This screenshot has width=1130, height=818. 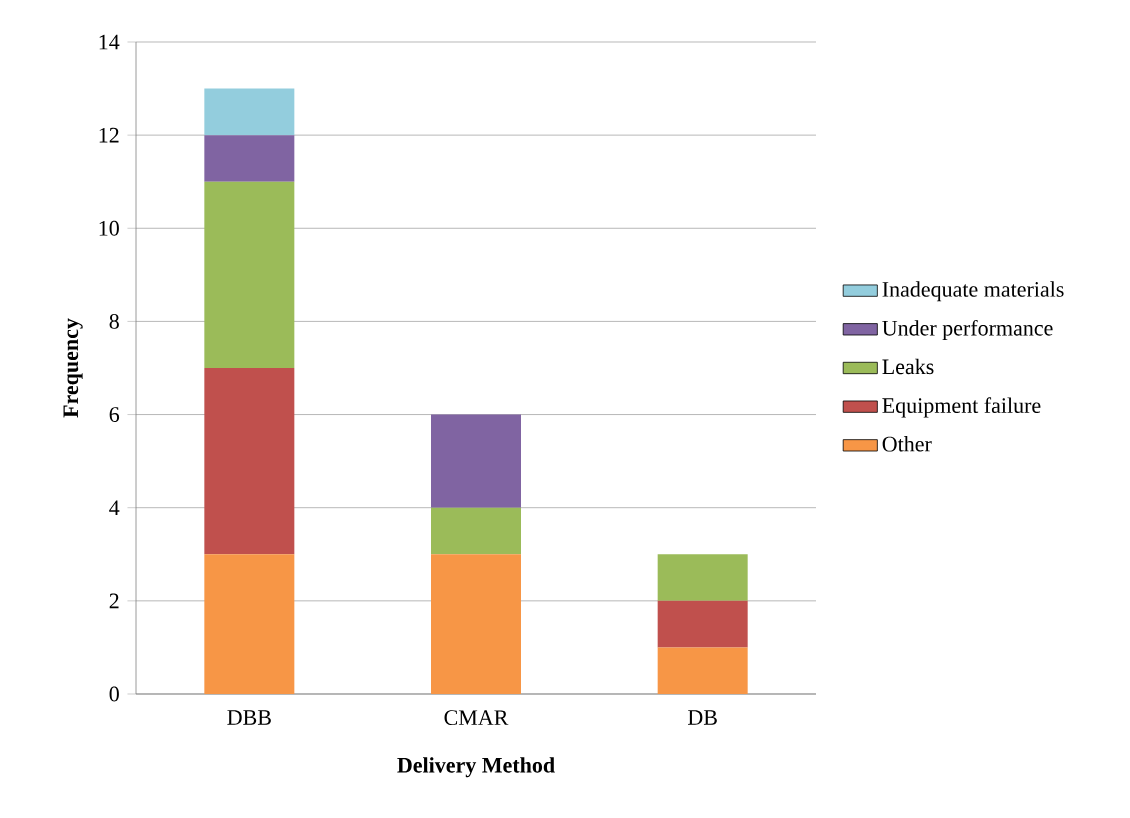 What do you see at coordinates (114, 601) in the screenshot?
I see `y-tick-label: 2` at bounding box center [114, 601].